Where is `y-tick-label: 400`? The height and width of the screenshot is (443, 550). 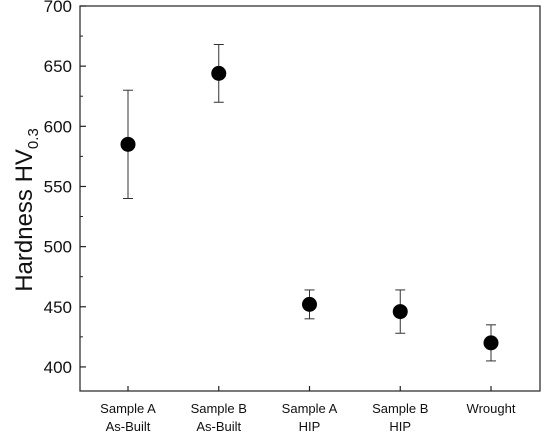
y-tick-label: 400 is located at coordinates (58, 367).